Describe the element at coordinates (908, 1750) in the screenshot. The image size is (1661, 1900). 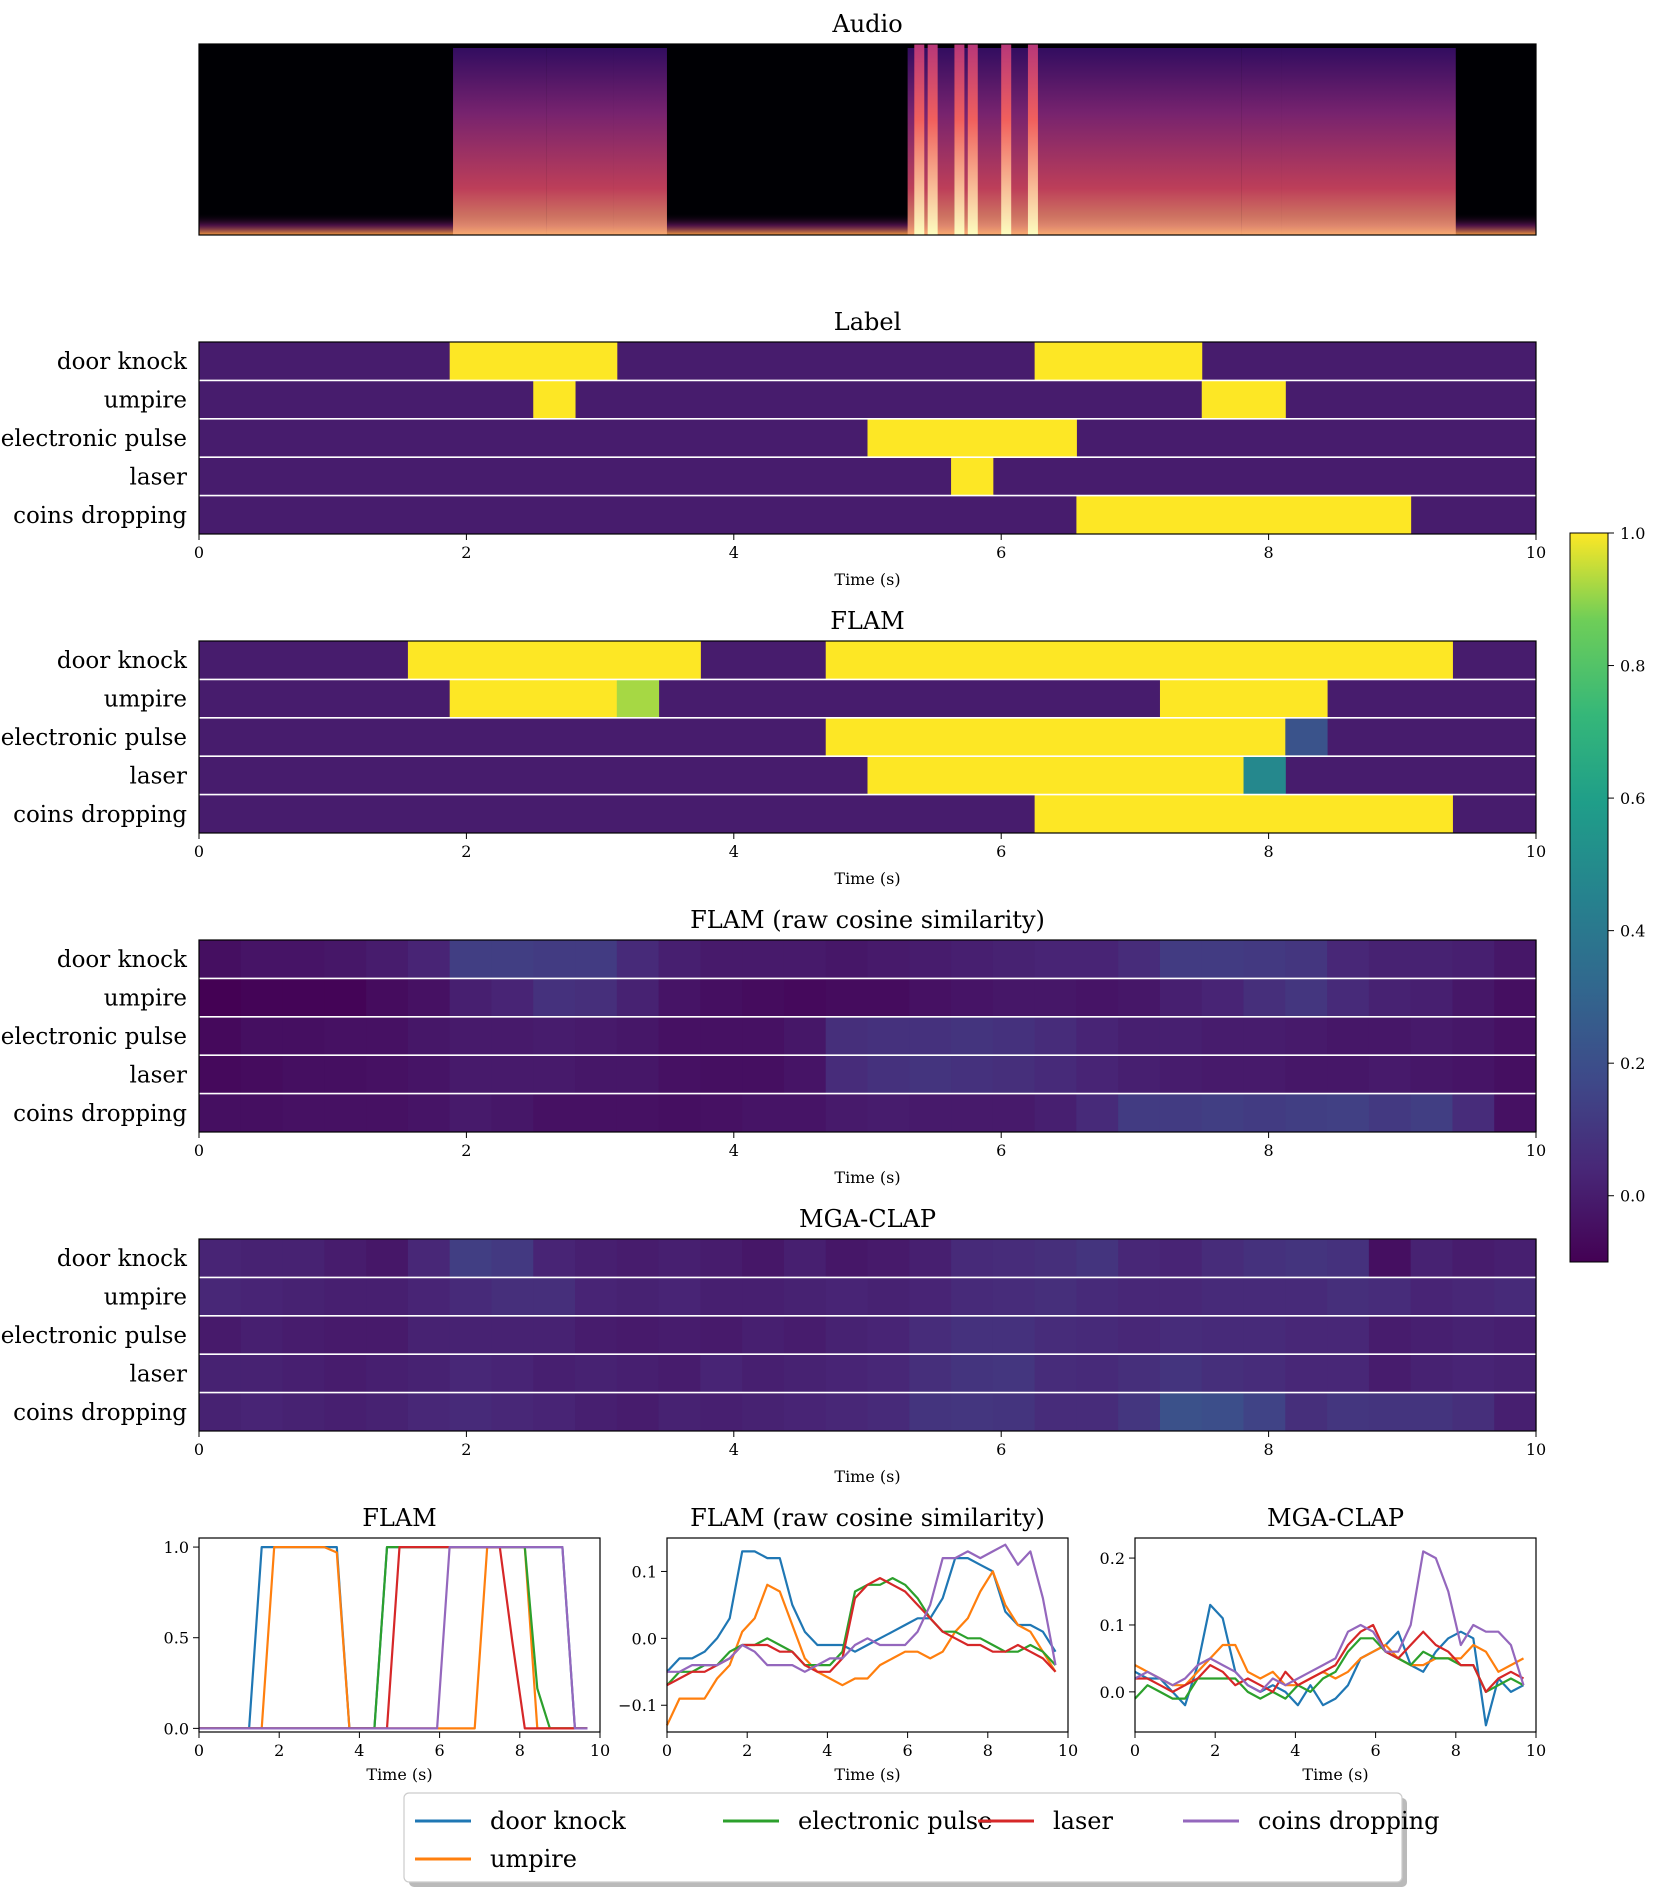
I see `x-tick-label: 6` at that location.